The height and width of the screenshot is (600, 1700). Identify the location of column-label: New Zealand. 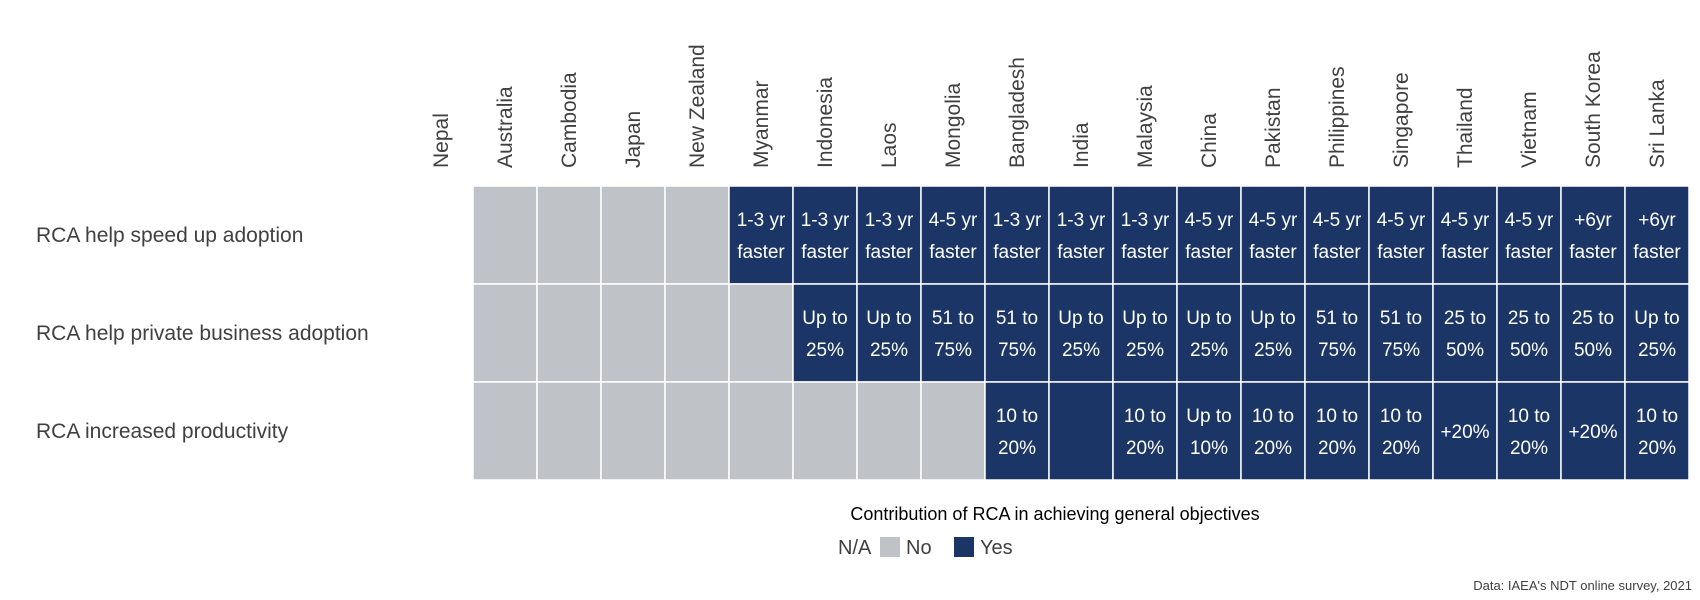
(697, 106).